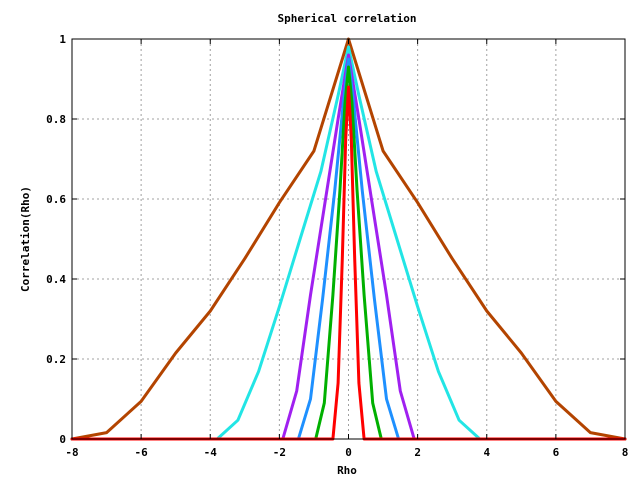 The image size is (640, 480). What do you see at coordinates (56, 119) in the screenshot?
I see `y-tick-label: 0.8` at bounding box center [56, 119].